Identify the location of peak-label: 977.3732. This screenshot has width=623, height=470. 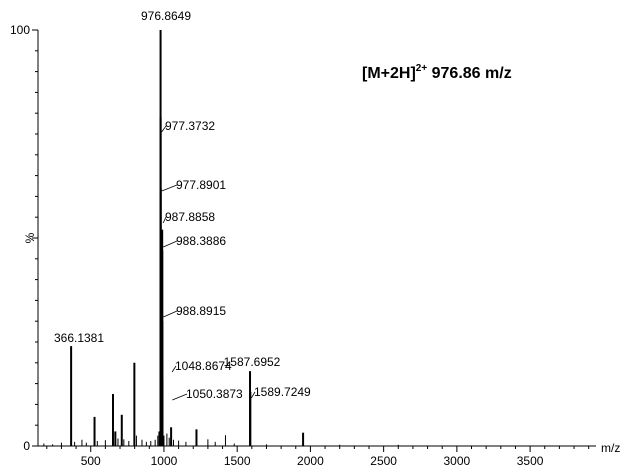
(190, 126).